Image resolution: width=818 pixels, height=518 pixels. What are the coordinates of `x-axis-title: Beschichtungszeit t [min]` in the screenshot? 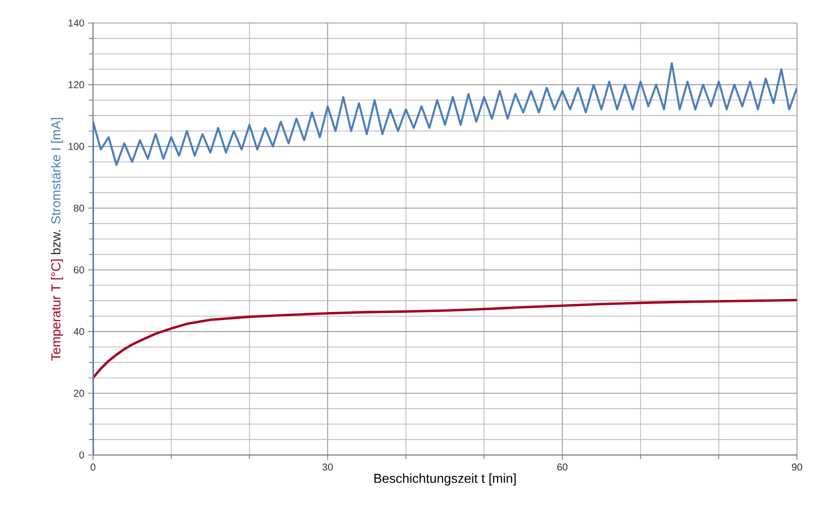 It's located at (445, 479).